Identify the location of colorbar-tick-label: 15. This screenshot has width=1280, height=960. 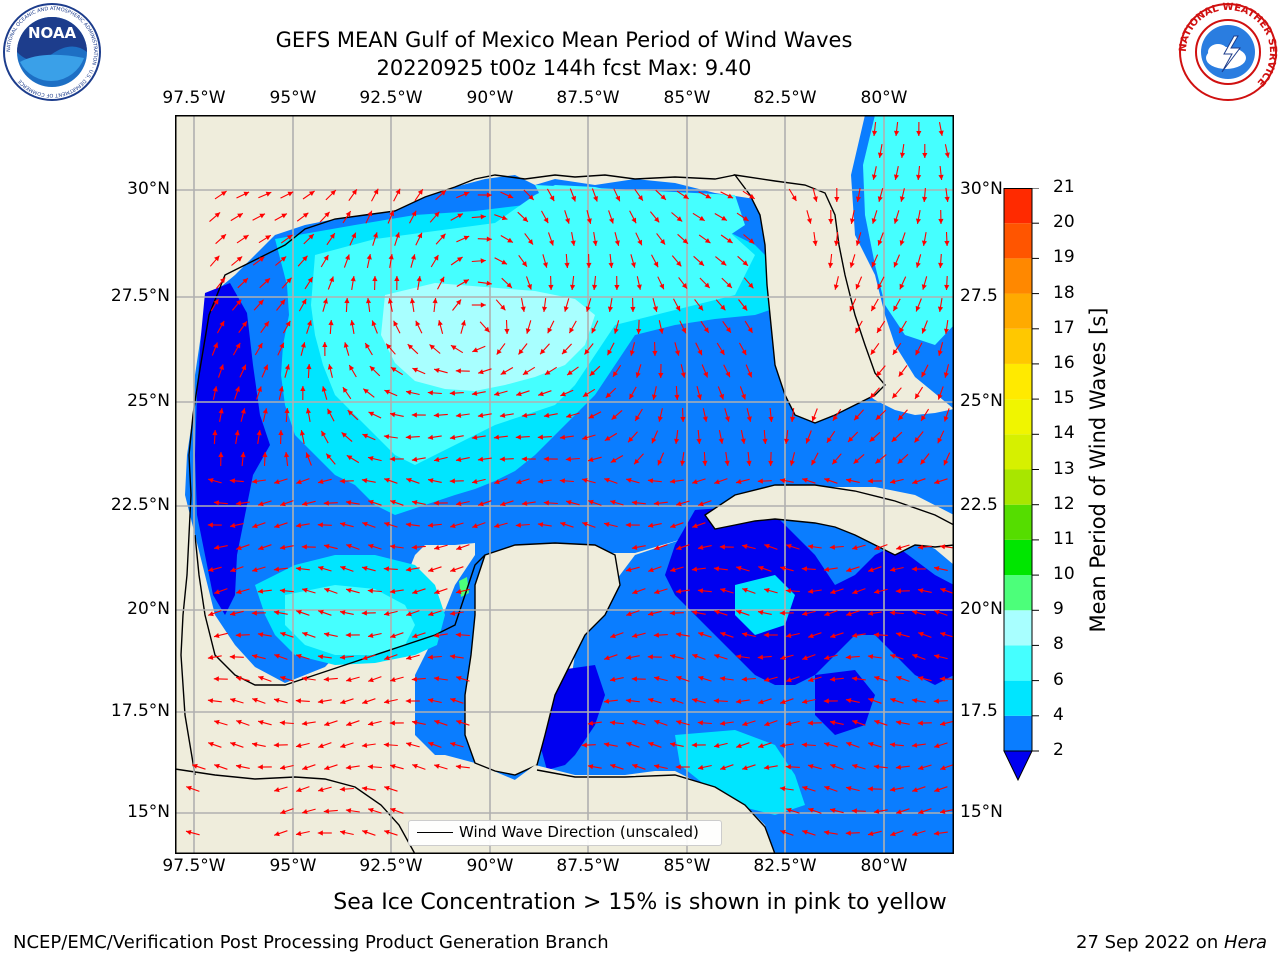
(1064, 398).